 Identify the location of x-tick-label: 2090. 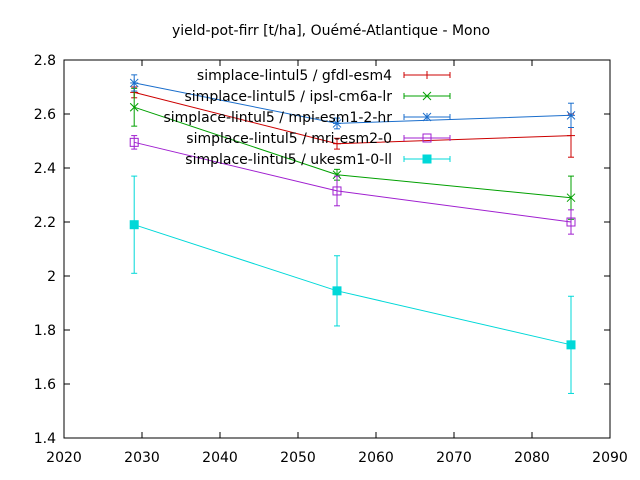
(610, 458).